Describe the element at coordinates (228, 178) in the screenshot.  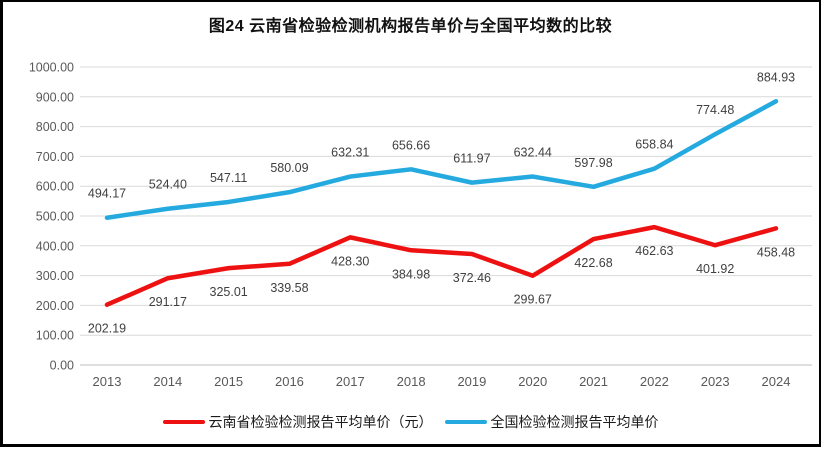
I see `data-label: 547.11` at that location.